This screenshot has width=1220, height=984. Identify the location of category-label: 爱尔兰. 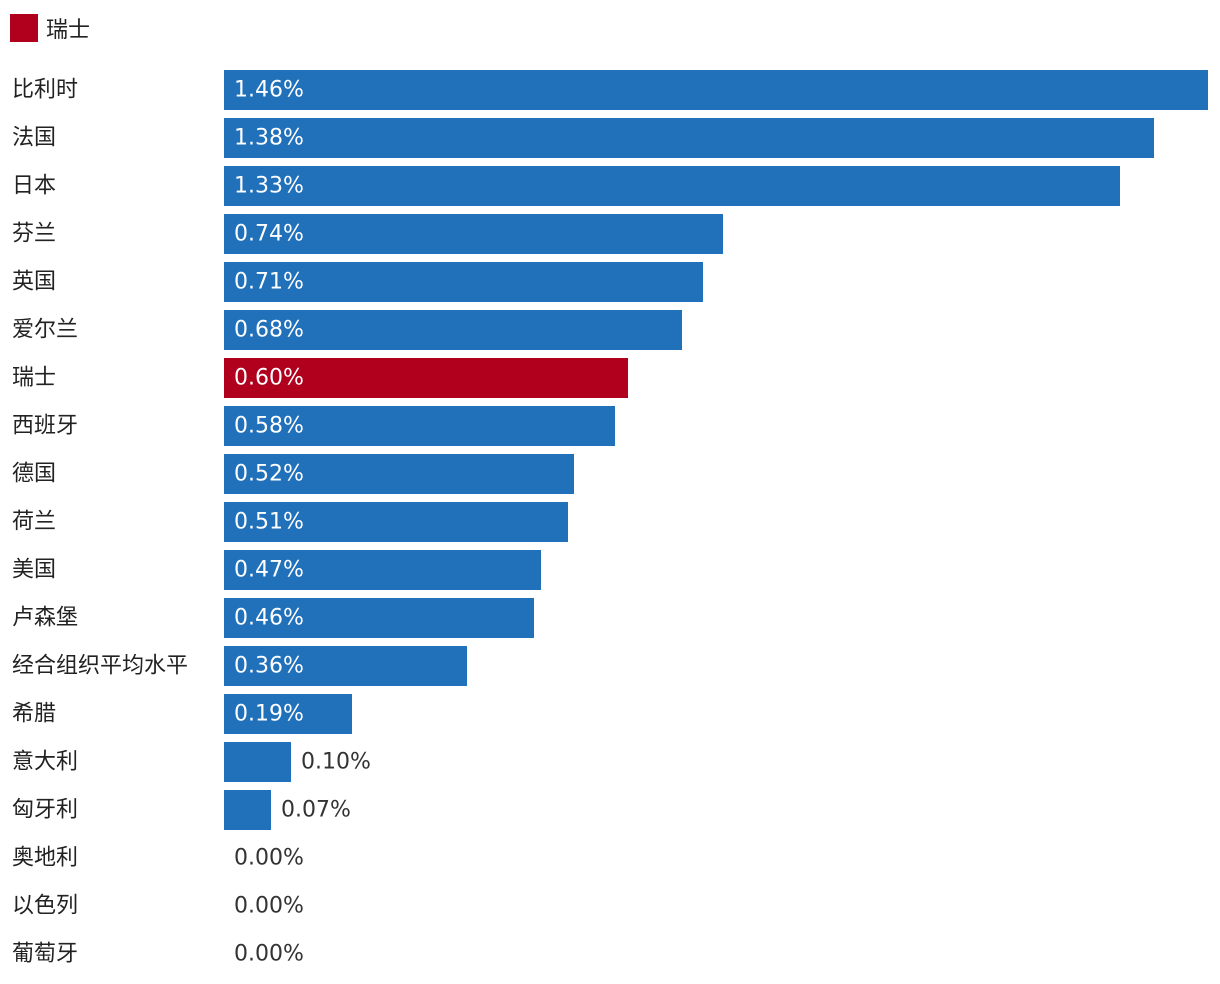
(45, 330).